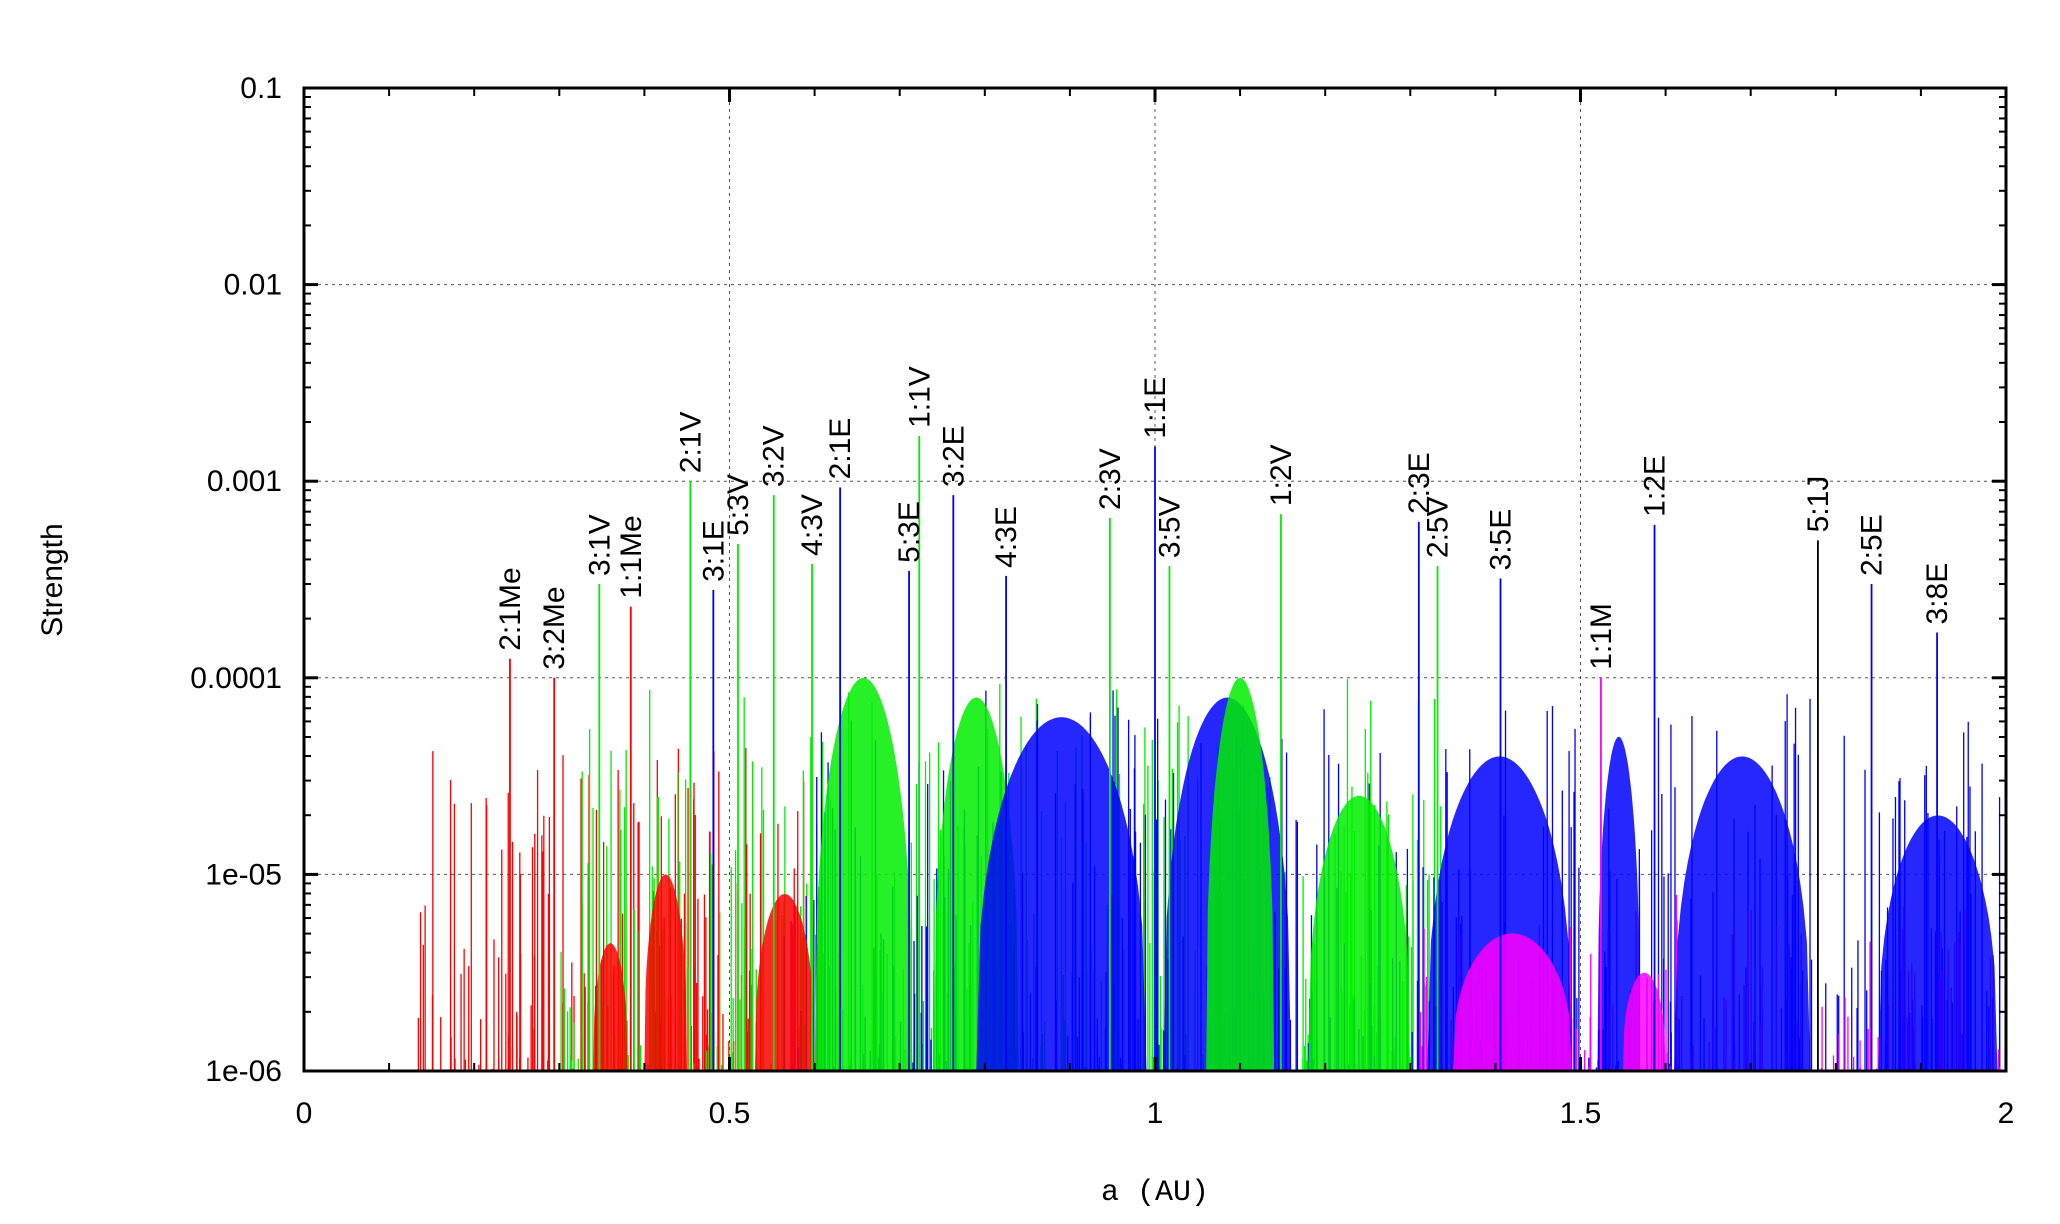  What do you see at coordinates (304, 1113) in the screenshot?
I see `x-tick-label: 0` at bounding box center [304, 1113].